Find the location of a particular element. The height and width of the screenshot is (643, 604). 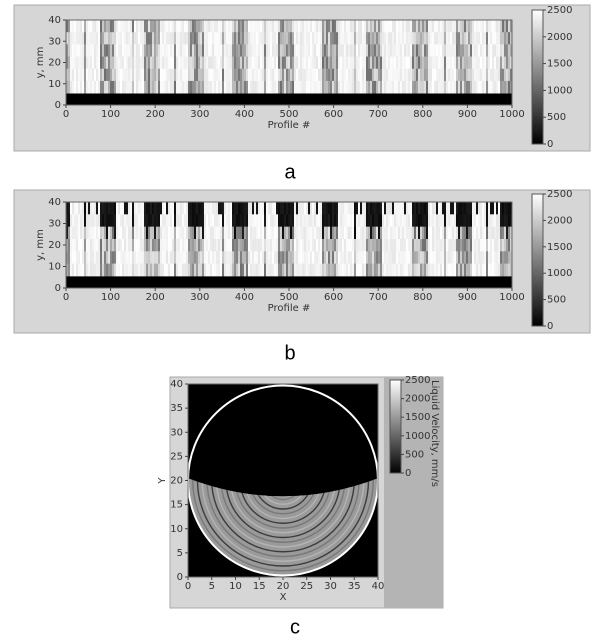

section is located at coordinates (283, 480).